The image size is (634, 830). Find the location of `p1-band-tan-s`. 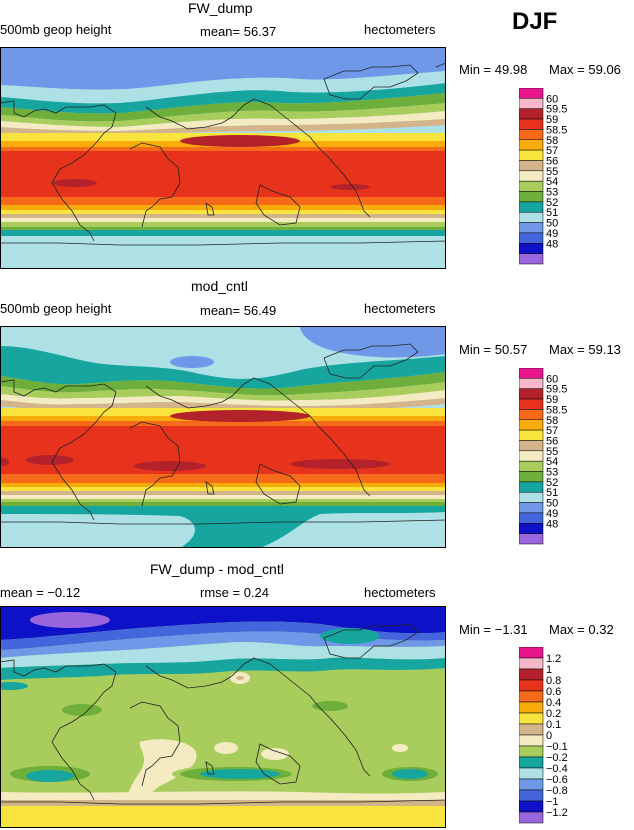

p1-band-tan-s is located at coordinates (223, 216).